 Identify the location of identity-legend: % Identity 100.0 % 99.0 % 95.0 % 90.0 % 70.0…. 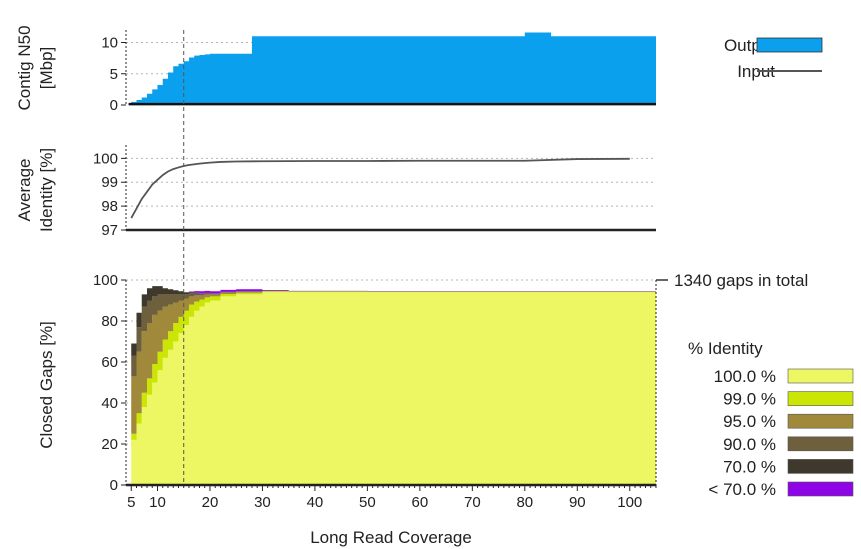
(771, 419).